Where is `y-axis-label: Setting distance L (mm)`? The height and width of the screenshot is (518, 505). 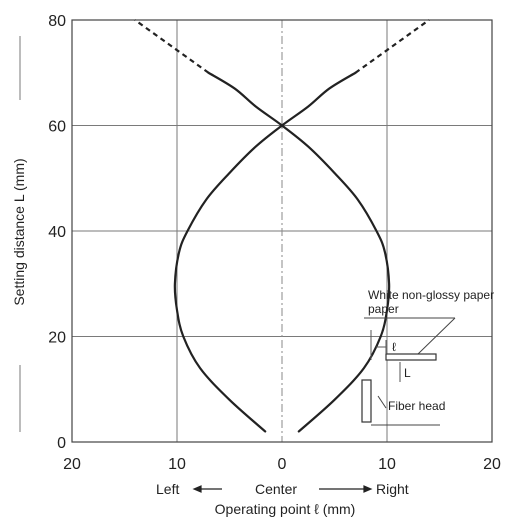 y-axis-label: Setting distance L (mm) is located at coordinates (19, 231).